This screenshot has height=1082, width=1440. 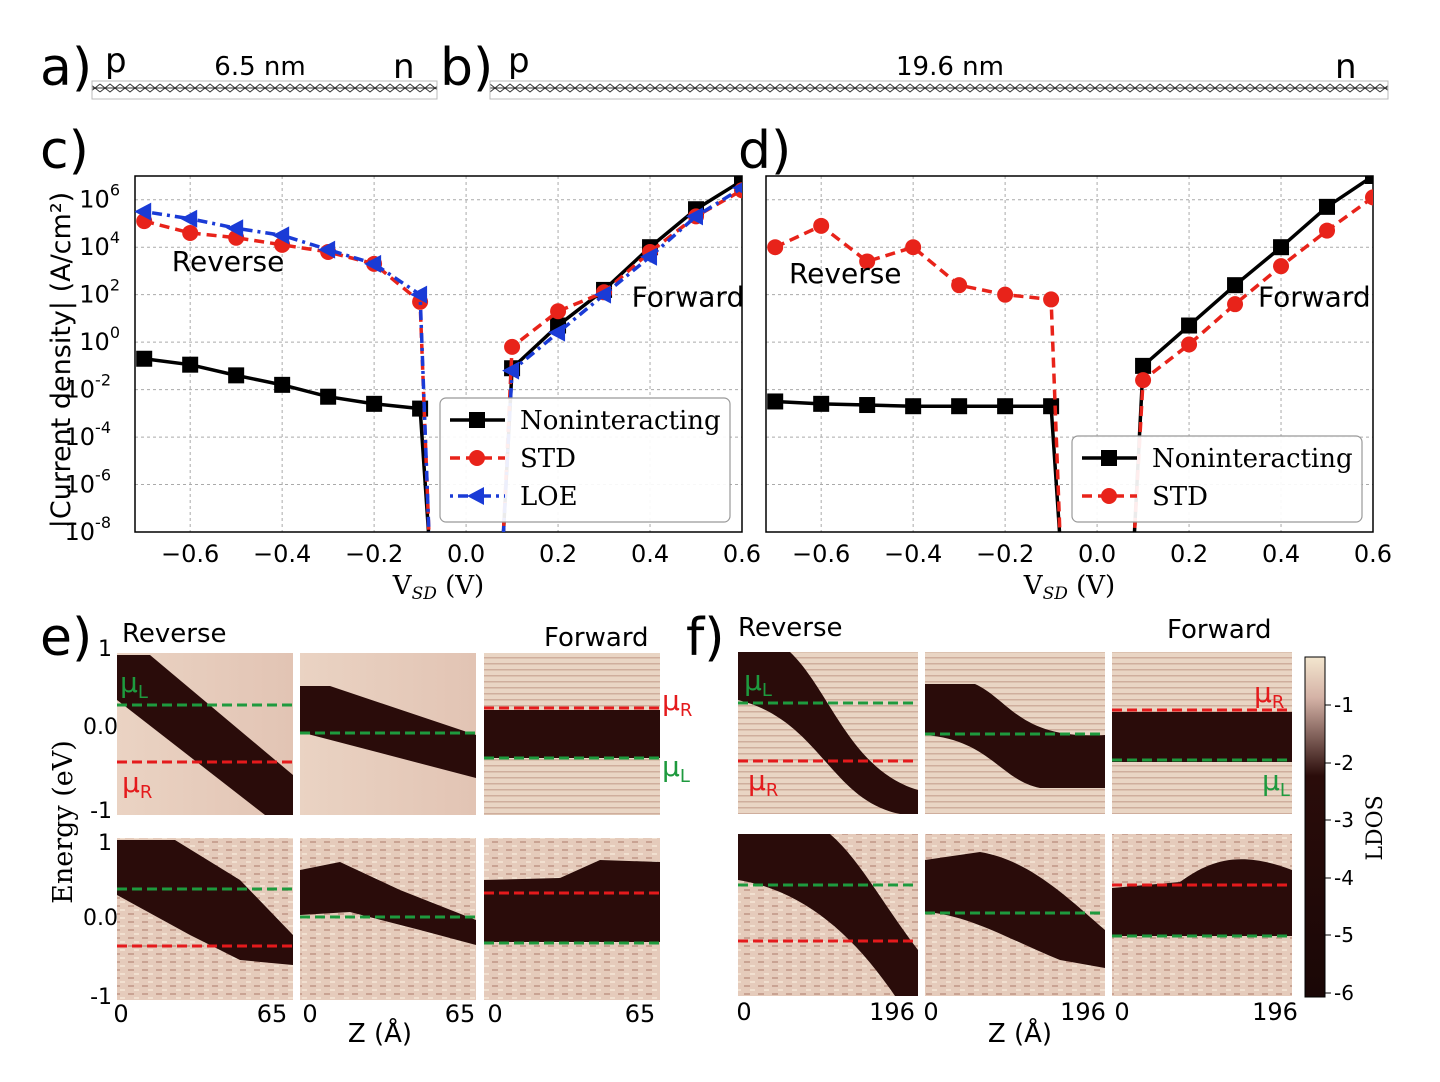 I want to click on ytick-label: 10⁶, so click(x=99, y=197).